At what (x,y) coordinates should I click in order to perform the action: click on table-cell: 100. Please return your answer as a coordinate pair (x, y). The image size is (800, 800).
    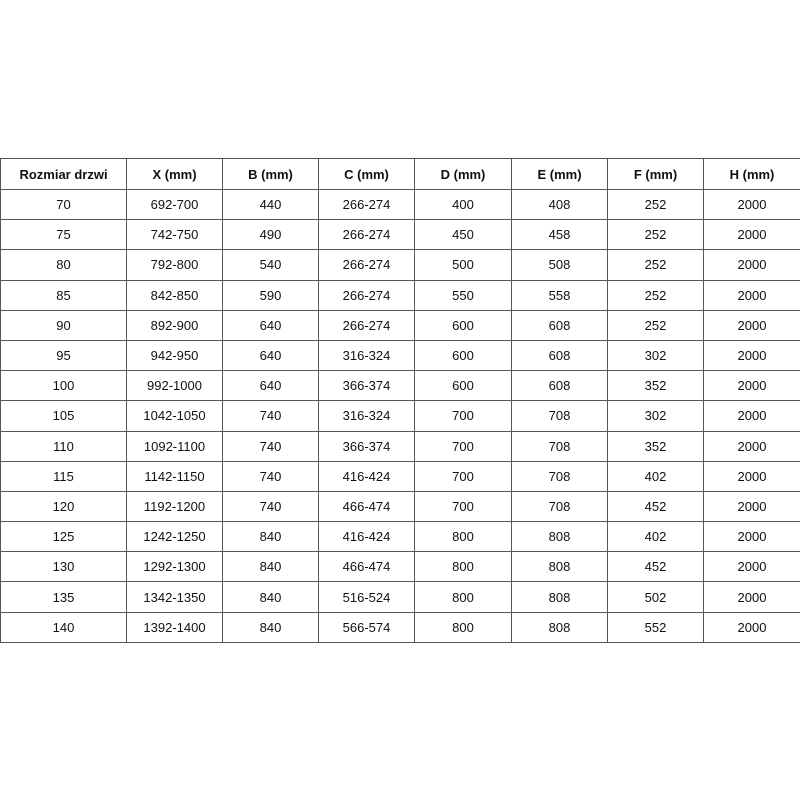
    Looking at the image, I should click on (63, 386).